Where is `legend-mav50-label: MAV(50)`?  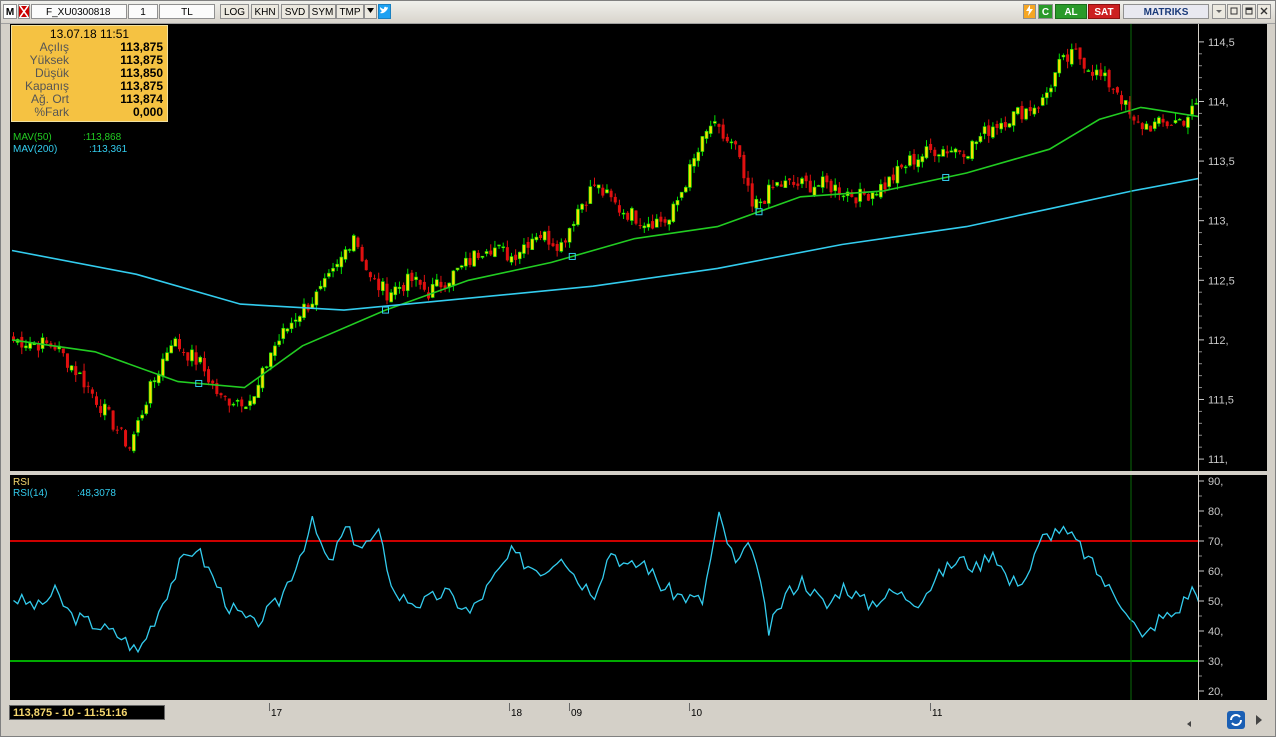 legend-mav50-label: MAV(50) is located at coordinates (32, 137).